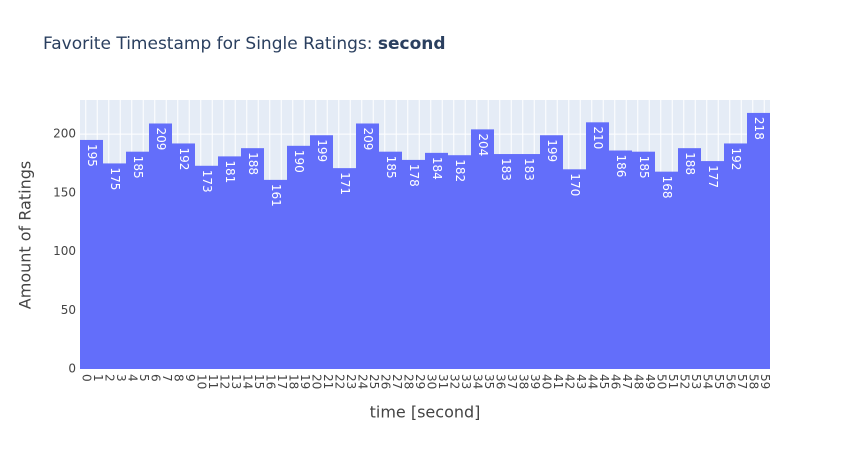  I want to click on x-tick-label: 56, so click(730, 381).